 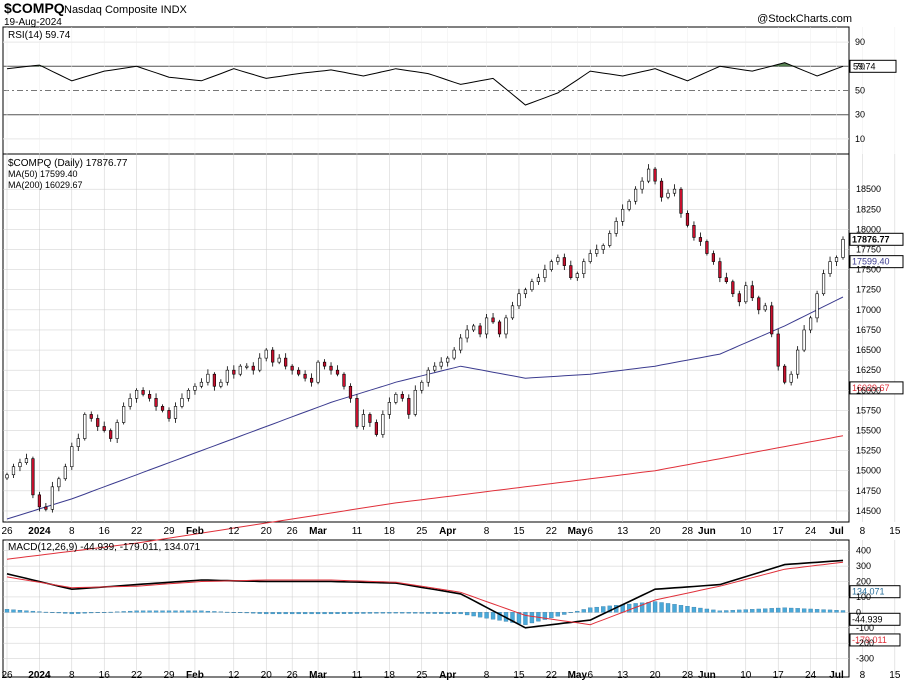 What do you see at coordinates (357, 531) in the screenshot?
I see `x-label-11: 11` at bounding box center [357, 531].